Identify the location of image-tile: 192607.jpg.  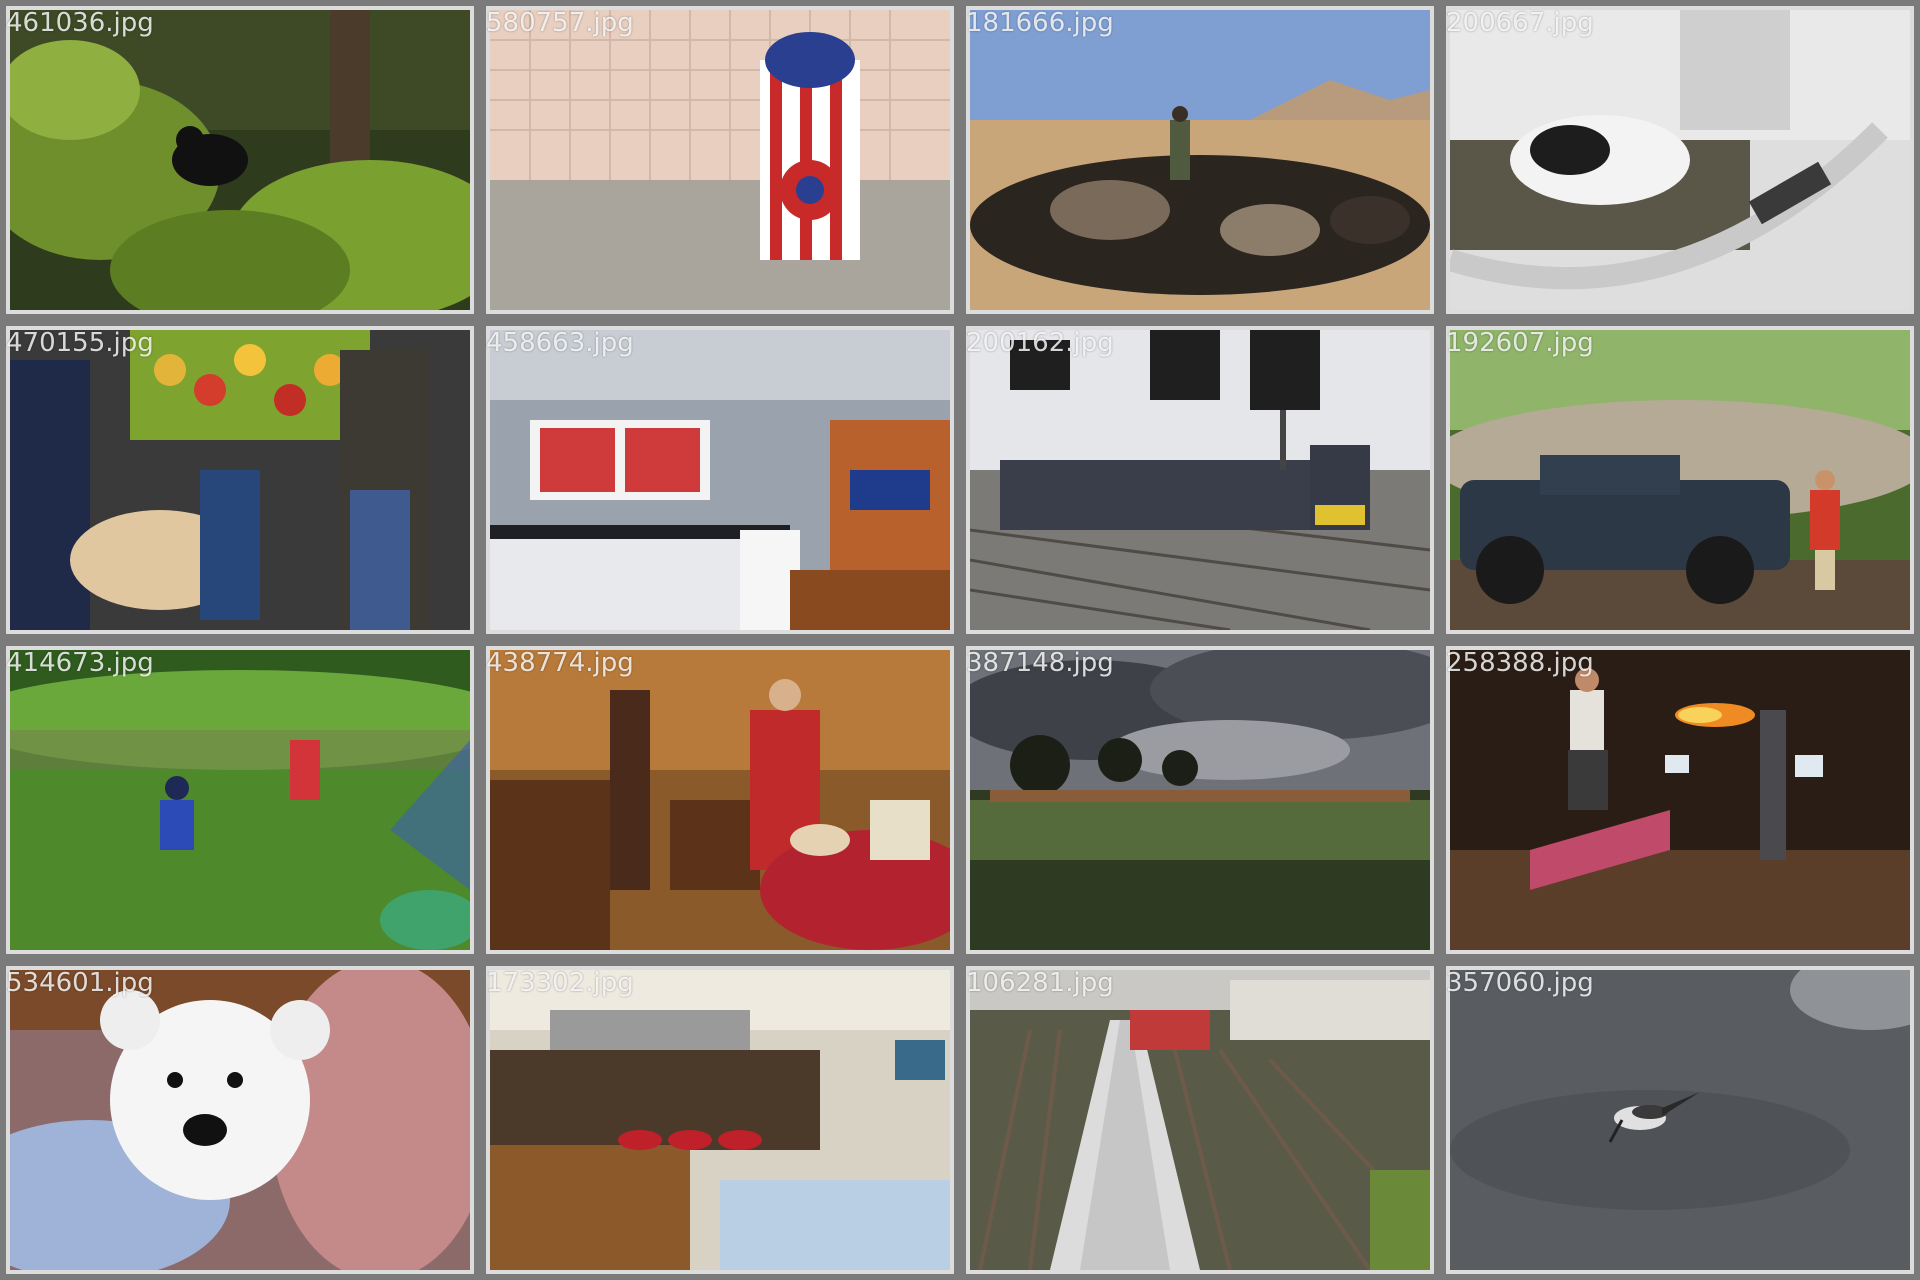
(1680, 480).